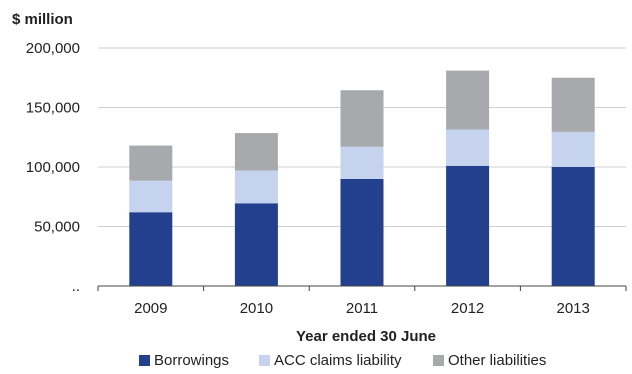 This screenshot has height=374, width=632. What do you see at coordinates (76, 286) in the screenshot?
I see `y-tick-label: ..` at bounding box center [76, 286].